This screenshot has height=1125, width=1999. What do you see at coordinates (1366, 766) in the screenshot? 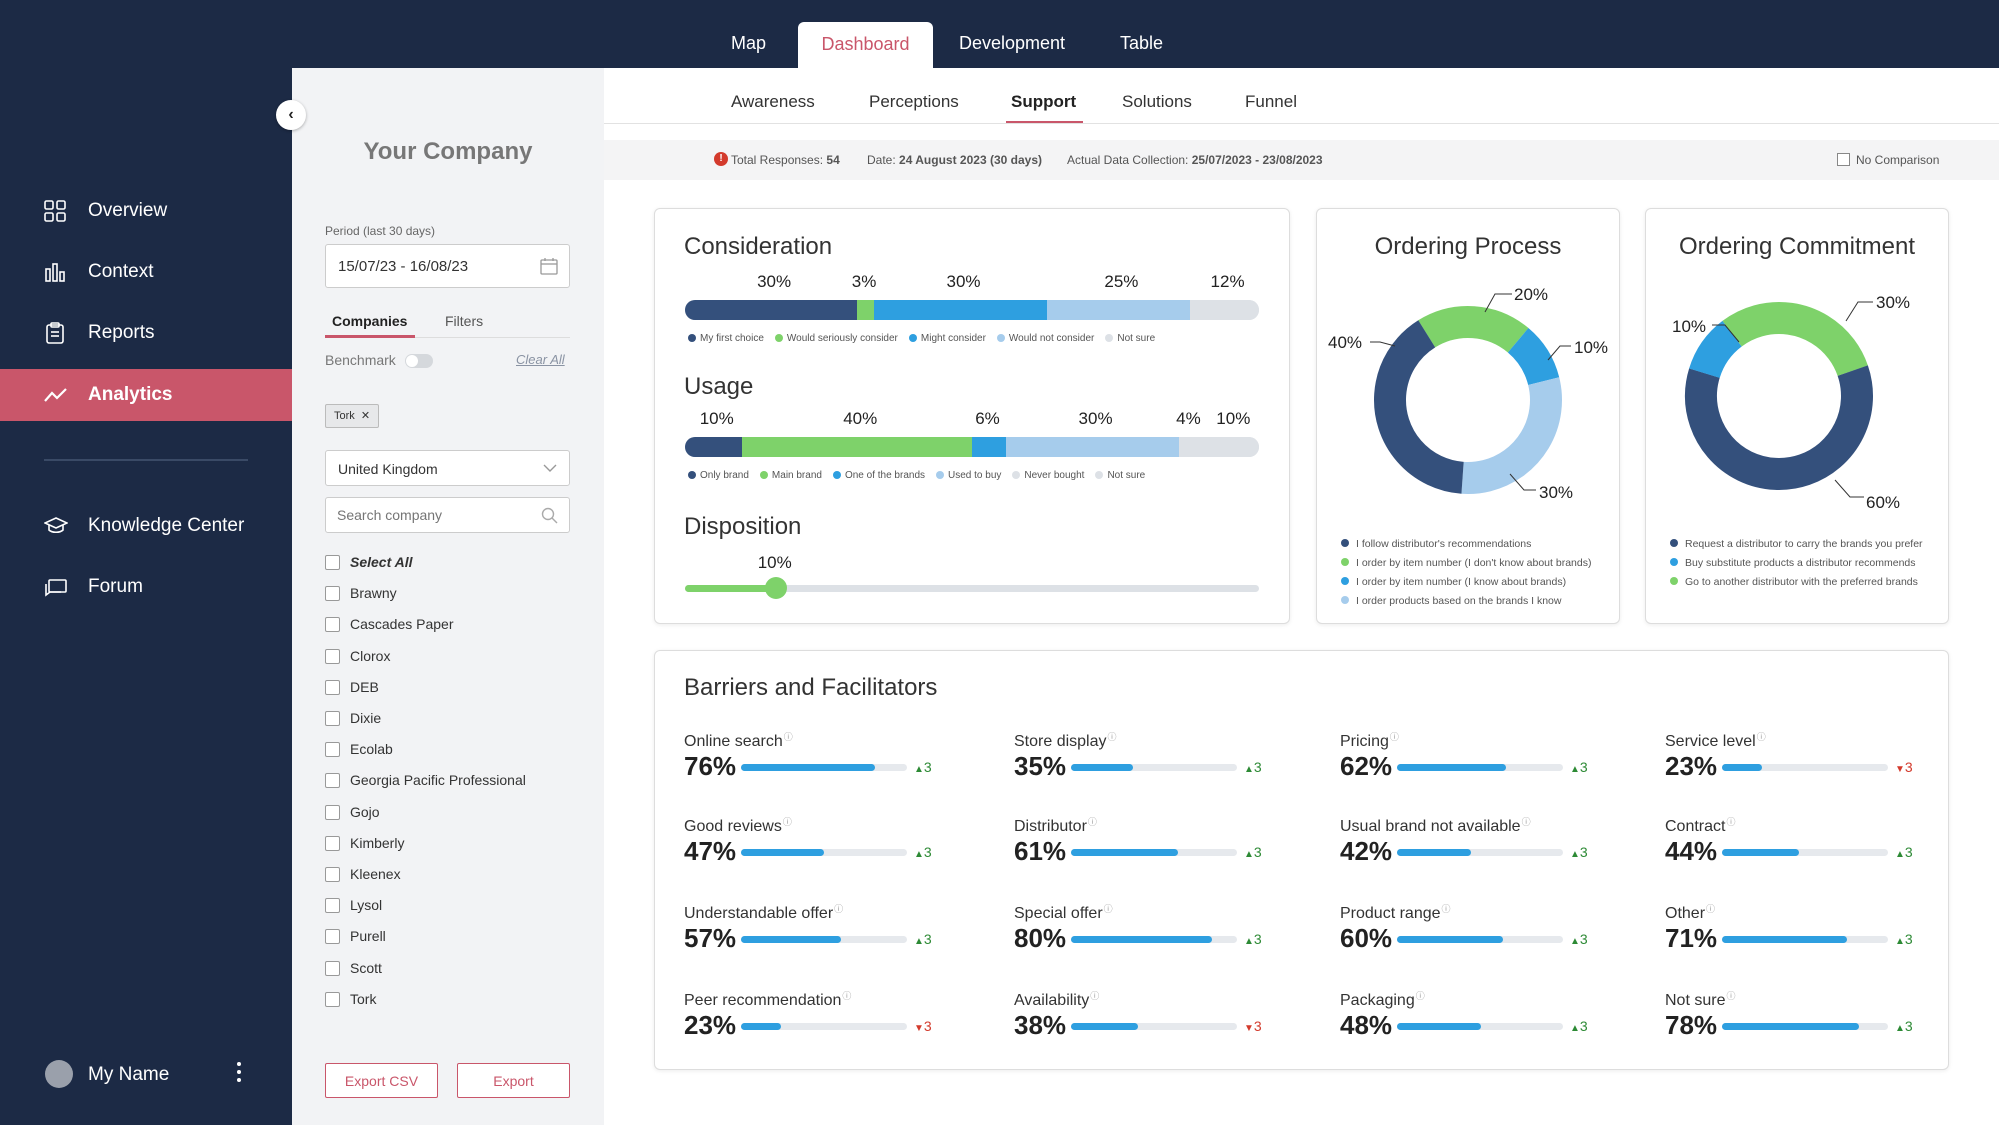
I see `metric-value: 62%` at bounding box center [1366, 766].